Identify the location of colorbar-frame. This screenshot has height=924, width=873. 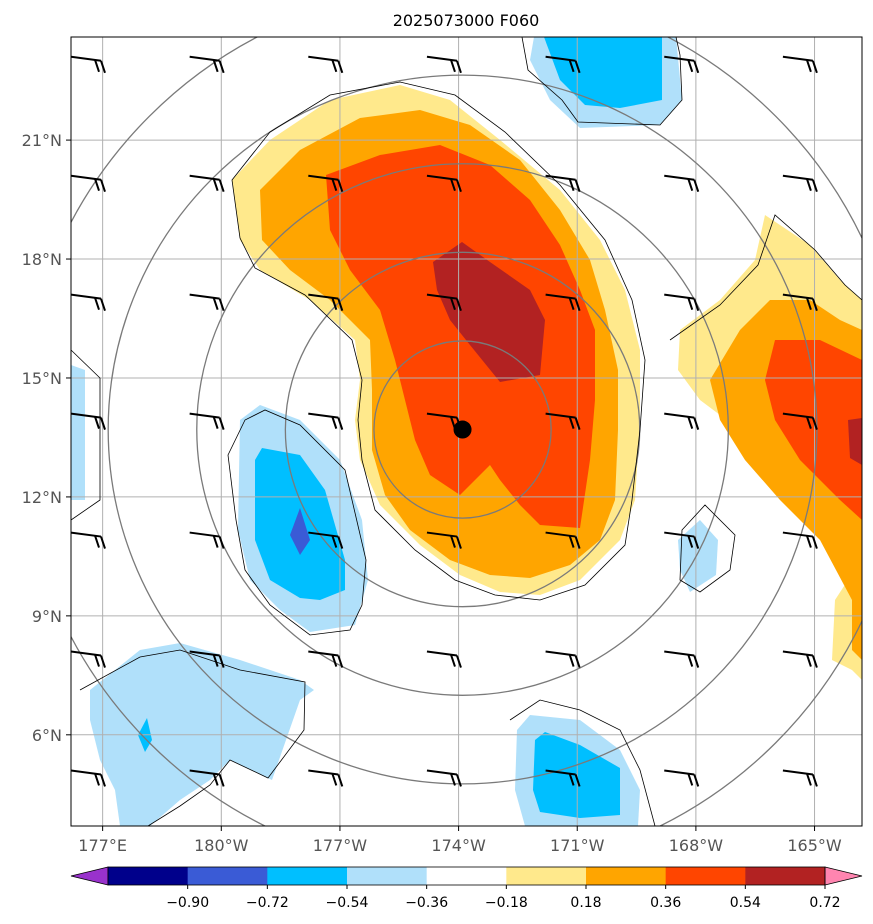
(466, 876).